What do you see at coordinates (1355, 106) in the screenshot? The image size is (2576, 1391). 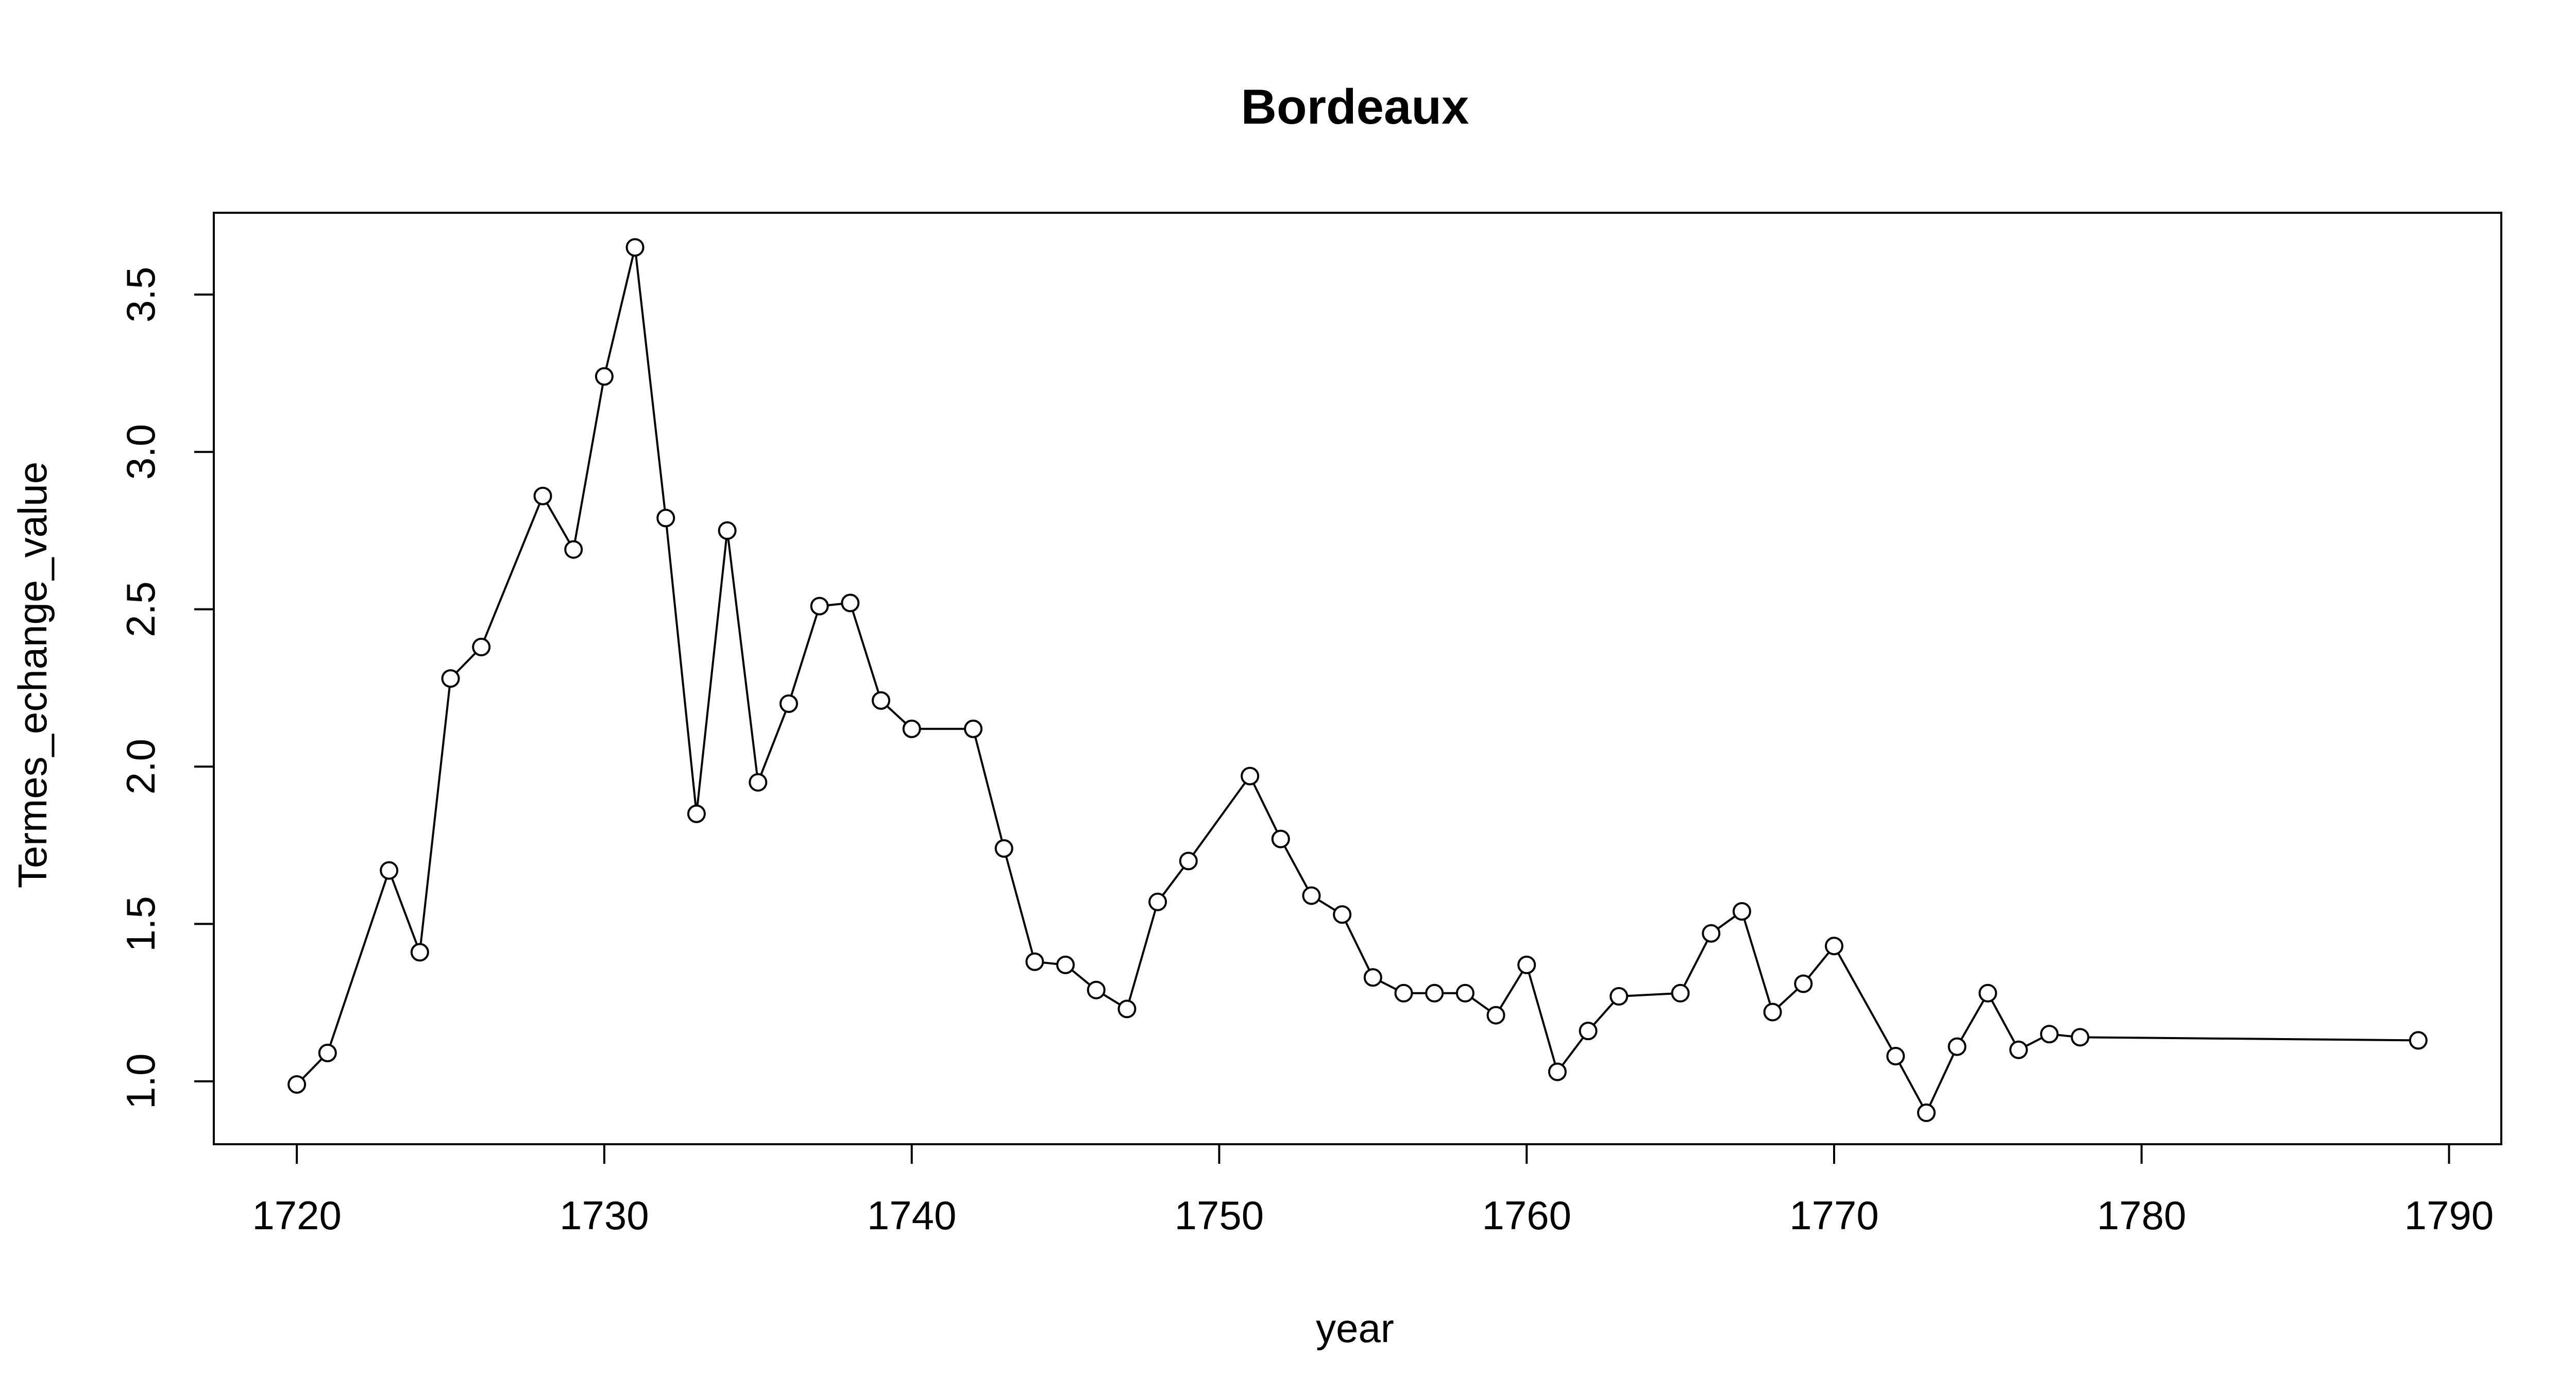 I see `chart-title: Bordeaux` at bounding box center [1355, 106].